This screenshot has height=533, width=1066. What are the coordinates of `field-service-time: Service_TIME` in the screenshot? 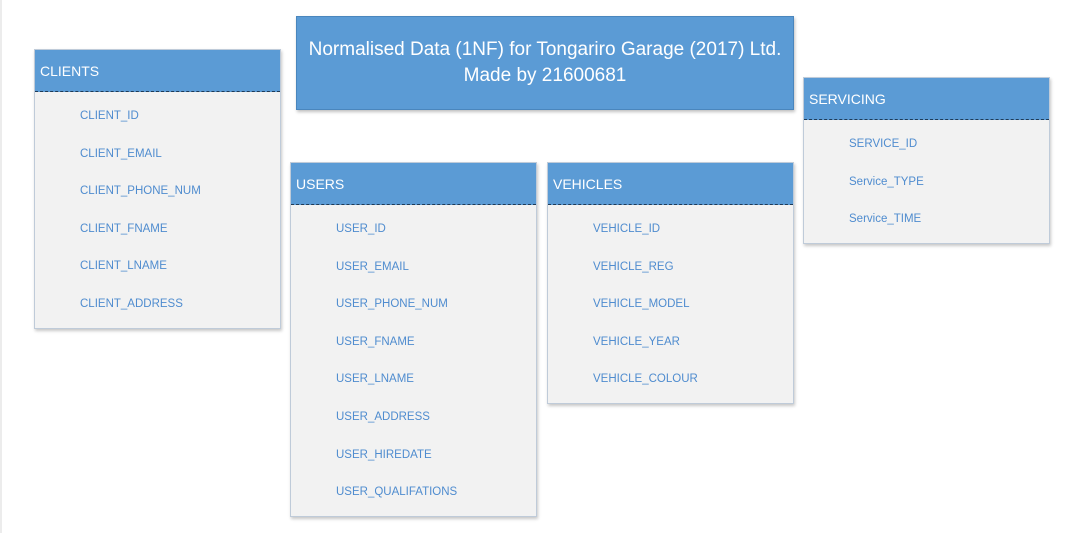 It's located at (885, 219).